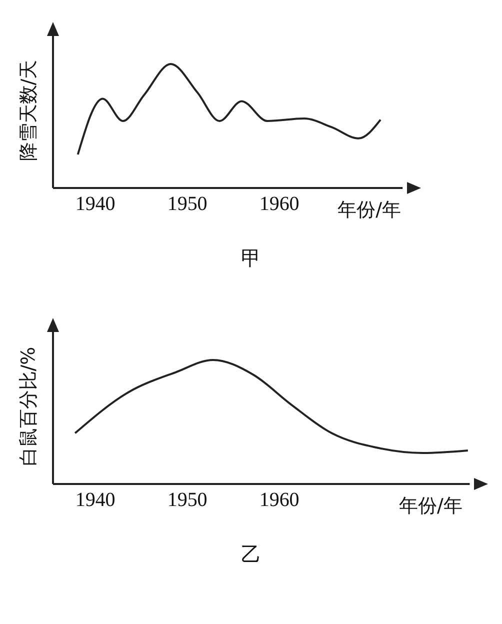 Image resolution: width=502 pixels, height=624 pixels. I want to click on text: 甲, so click(251, 258).